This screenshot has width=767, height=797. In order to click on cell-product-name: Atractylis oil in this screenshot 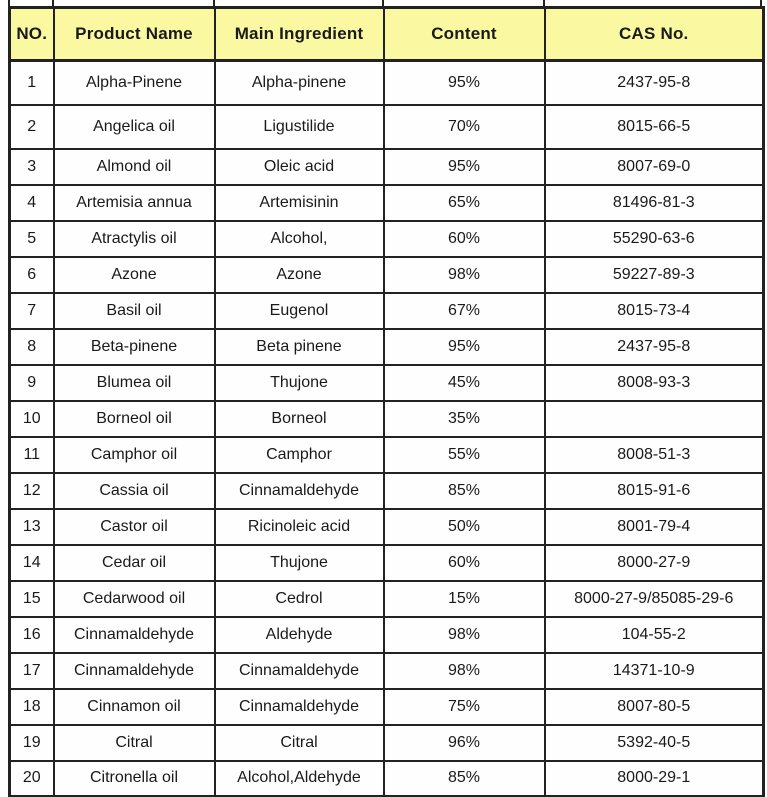, I will do `click(134, 238)`.